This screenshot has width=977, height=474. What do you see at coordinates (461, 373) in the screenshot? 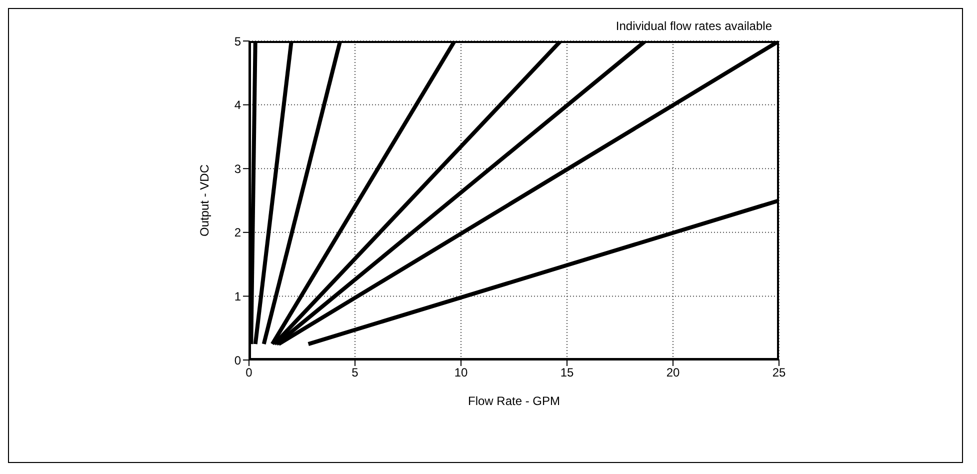
I see `x-tick-label: 10` at bounding box center [461, 373].